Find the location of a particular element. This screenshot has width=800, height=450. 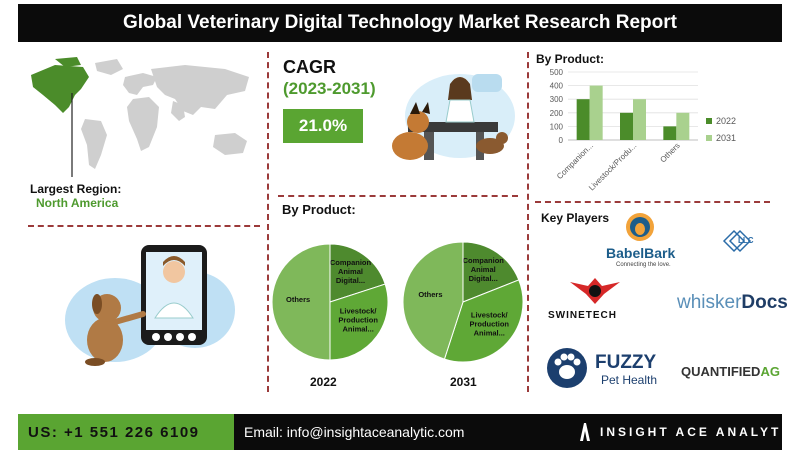

world-map-icon is located at coordinates (140, 117).